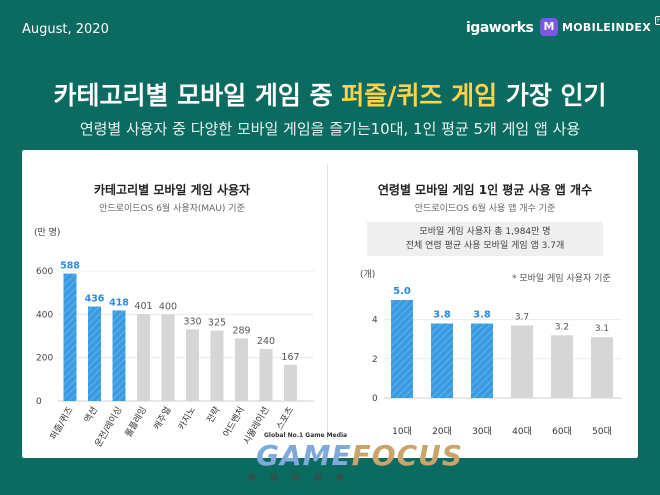  Describe the element at coordinates (375, 321) in the screenshot. I see `chart2-y-tick-label: 4` at that location.